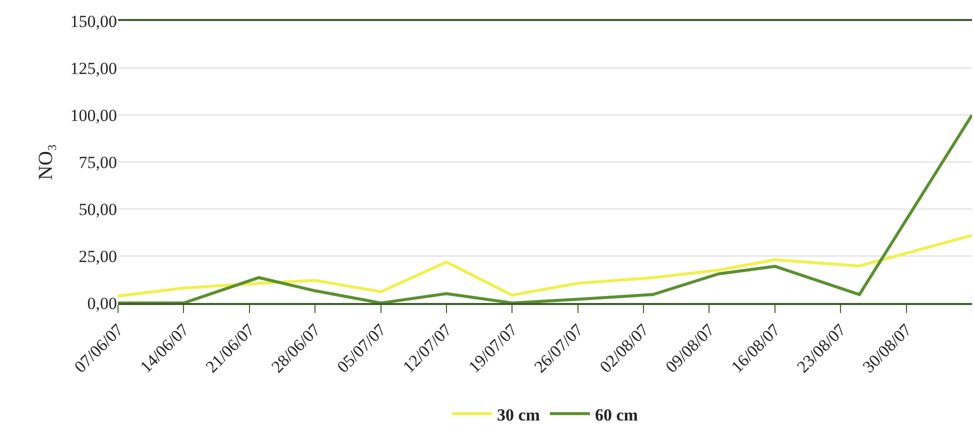 This screenshot has height=434, width=974. Describe the element at coordinates (97, 256) in the screenshot. I see `y-tick-label: 25,00` at that location.